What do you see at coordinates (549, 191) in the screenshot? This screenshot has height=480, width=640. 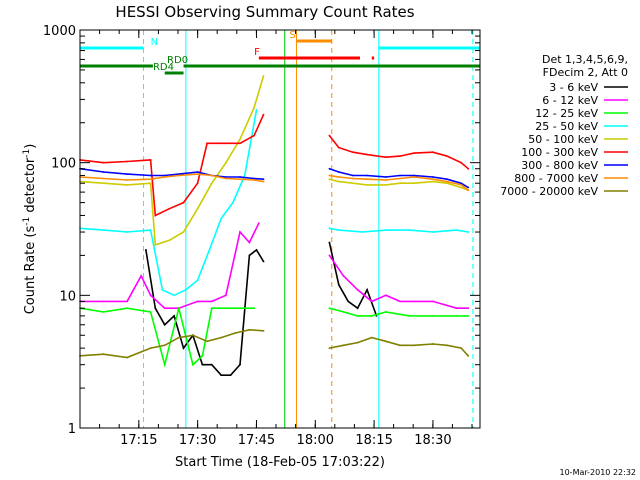 I see `legend-entry-label: 7000 - 20000 keV` at bounding box center [549, 191].